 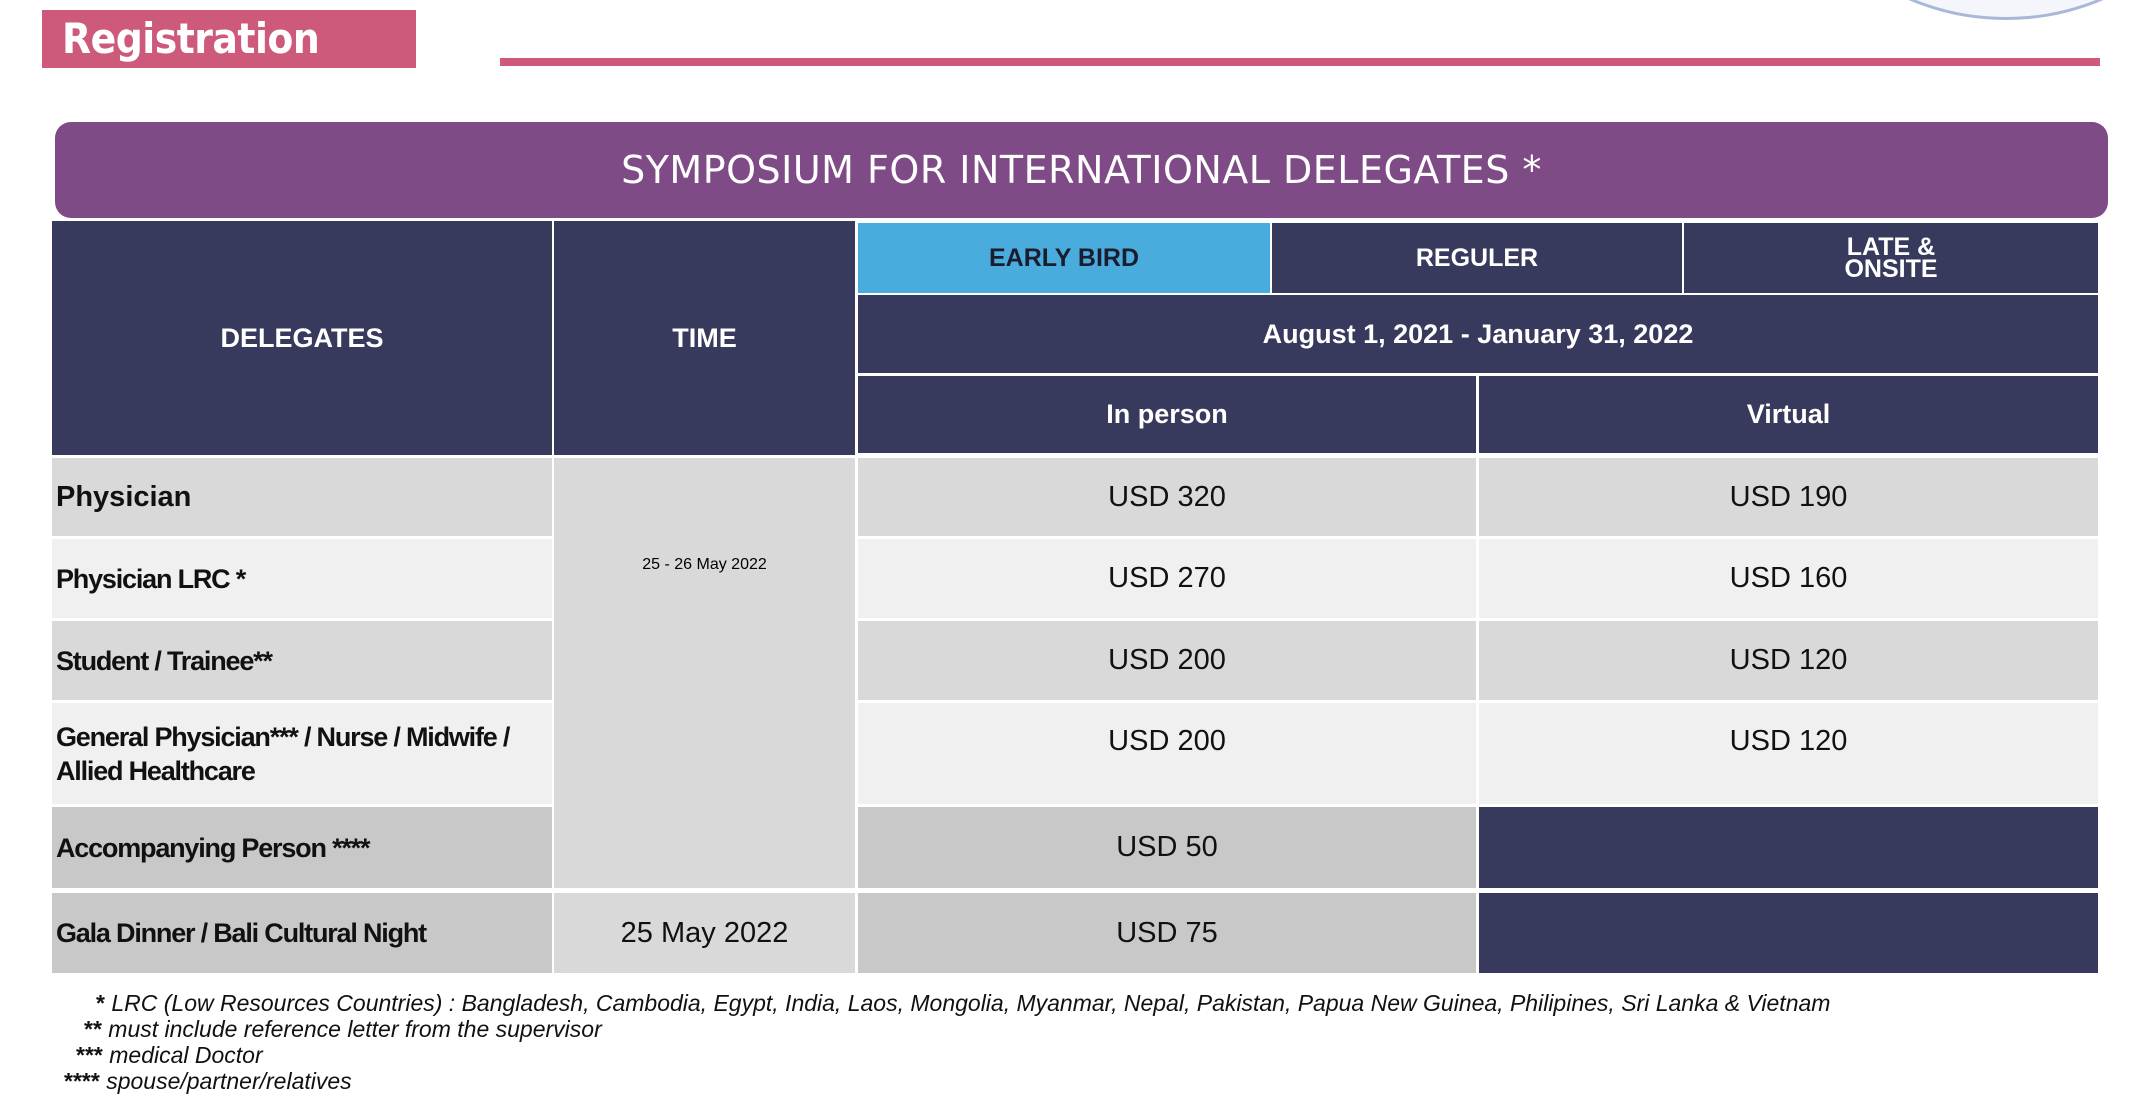 I want to click on footnote-text: spouse/partner/relatives, so click(x=225, y=1081).